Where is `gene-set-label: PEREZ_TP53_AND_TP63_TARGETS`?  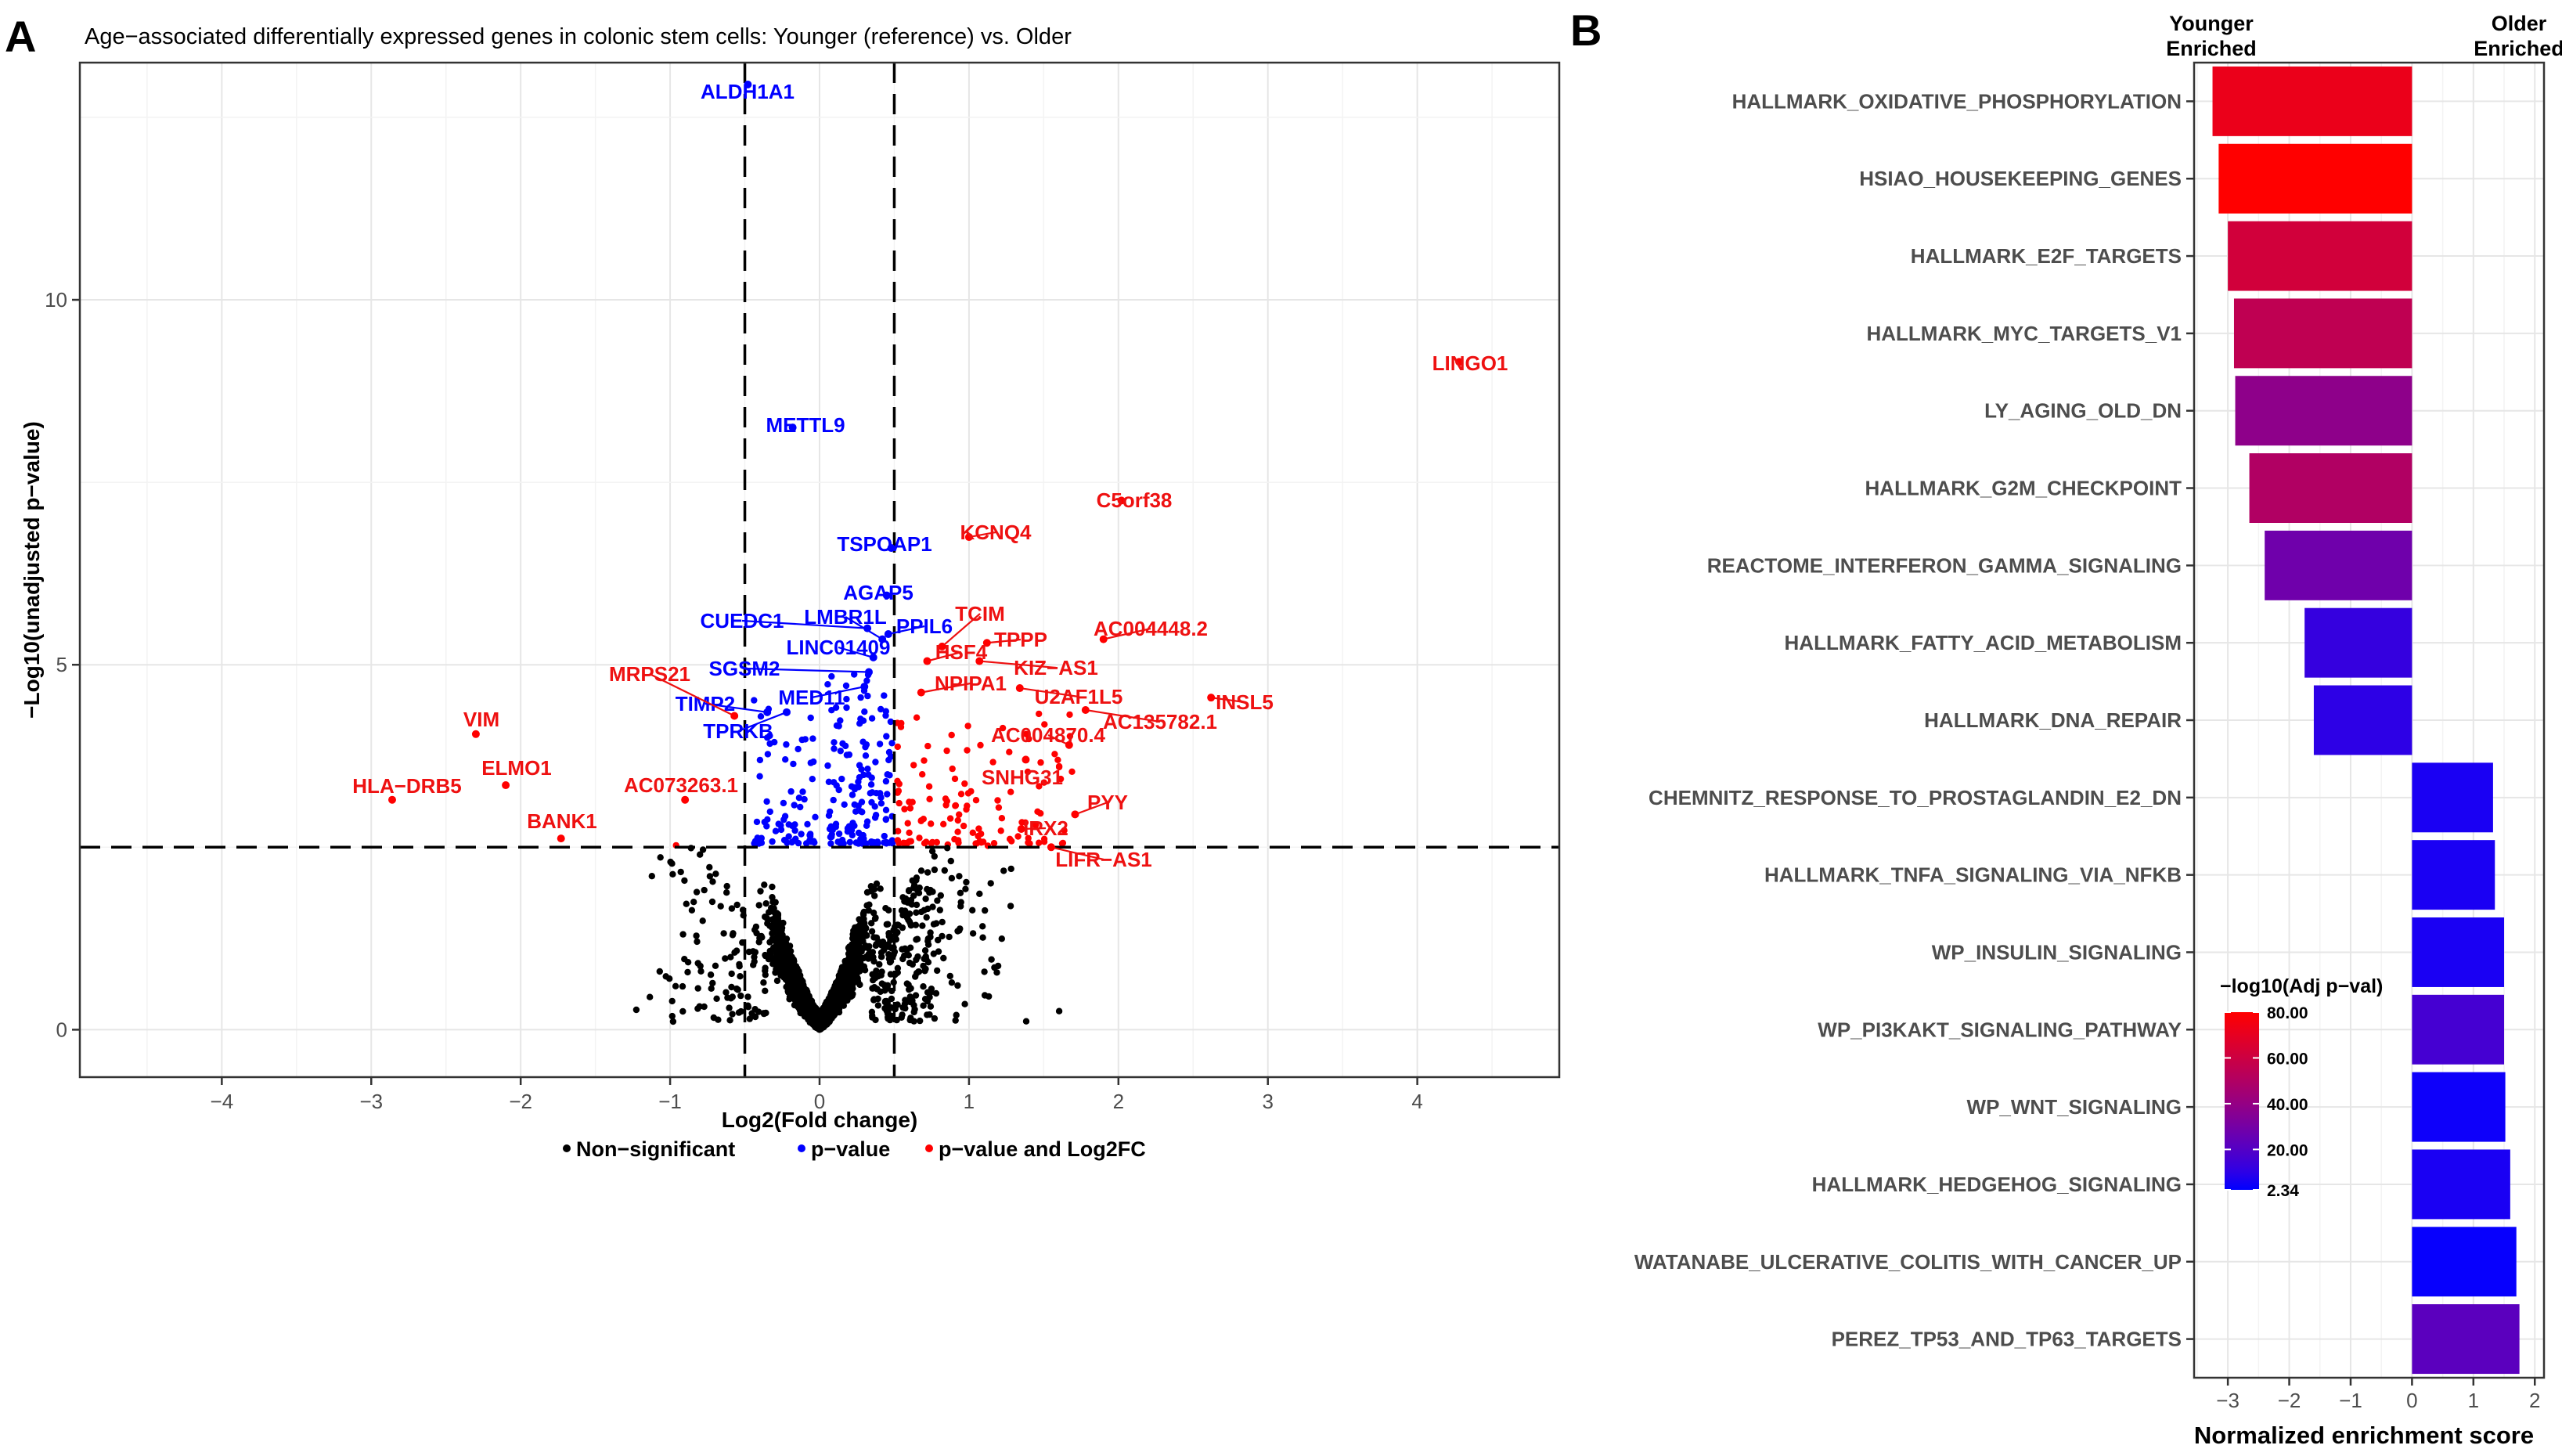 gene-set-label: PEREZ_TP53_AND_TP63_TARGETS is located at coordinates (2007, 1339).